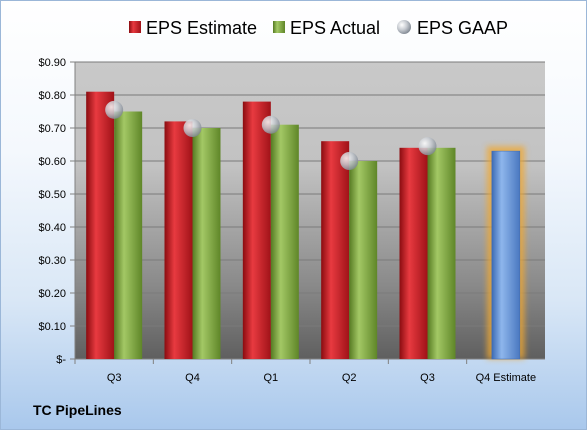 The width and height of the screenshot is (587, 430). Describe the element at coordinates (61, 360) in the screenshot. I see `y-tick-label: $-` at that location.